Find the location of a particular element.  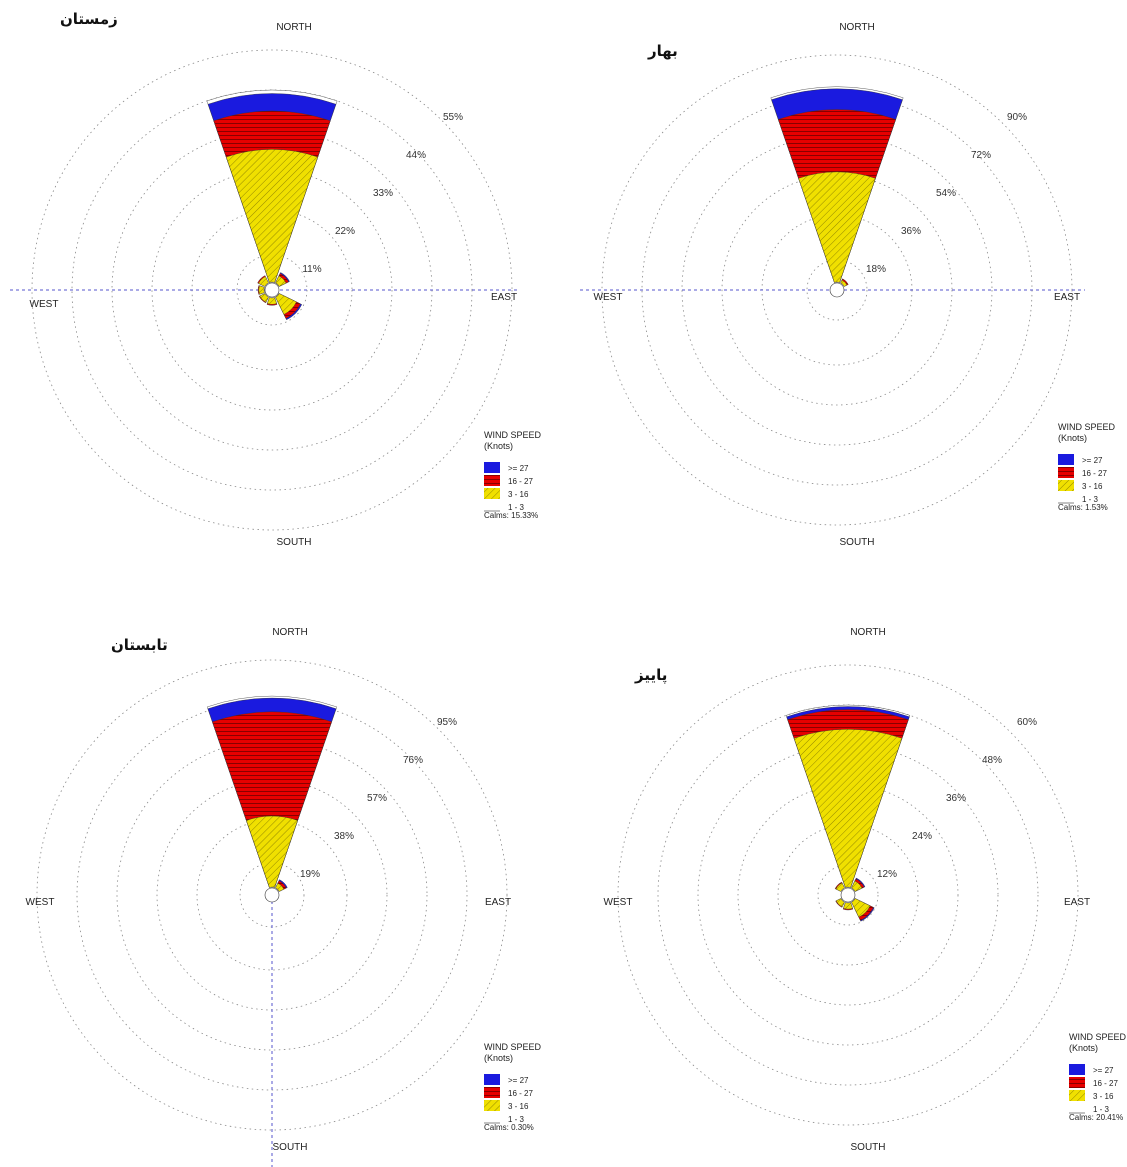

ring-label: 60% is located at coordinates (1027, 722).